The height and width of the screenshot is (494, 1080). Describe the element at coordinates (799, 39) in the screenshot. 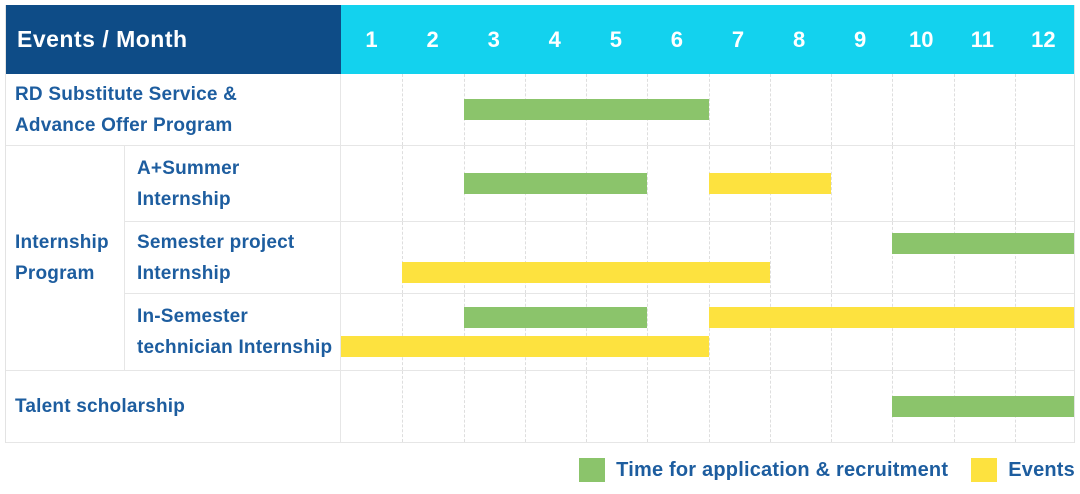

I see `month-header-8: 8` at that location.